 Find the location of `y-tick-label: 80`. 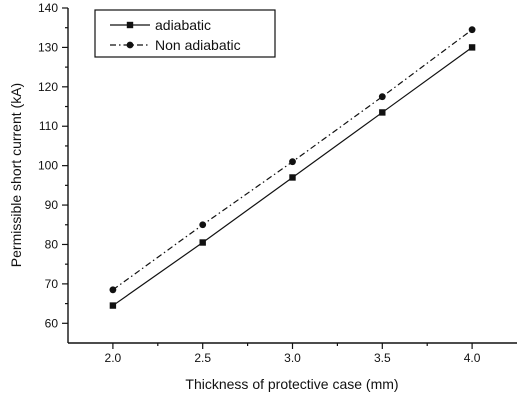

y-tick-label: 80 is located at coordinates (52, 244).